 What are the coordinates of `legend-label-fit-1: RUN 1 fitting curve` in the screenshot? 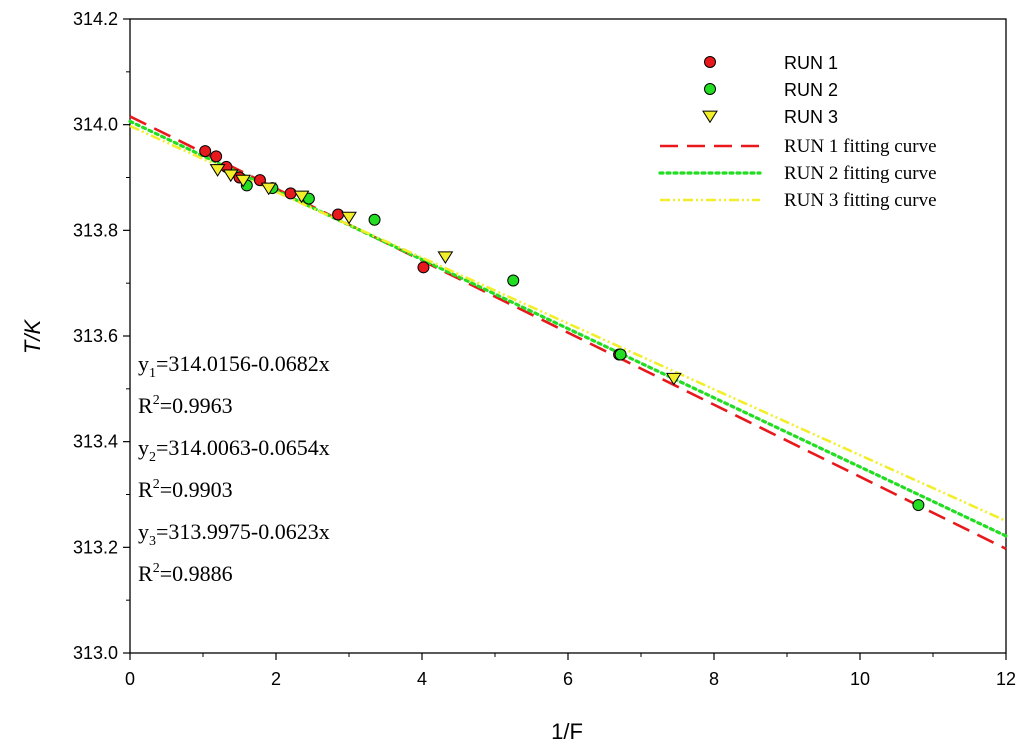 It's located at (860, 146).